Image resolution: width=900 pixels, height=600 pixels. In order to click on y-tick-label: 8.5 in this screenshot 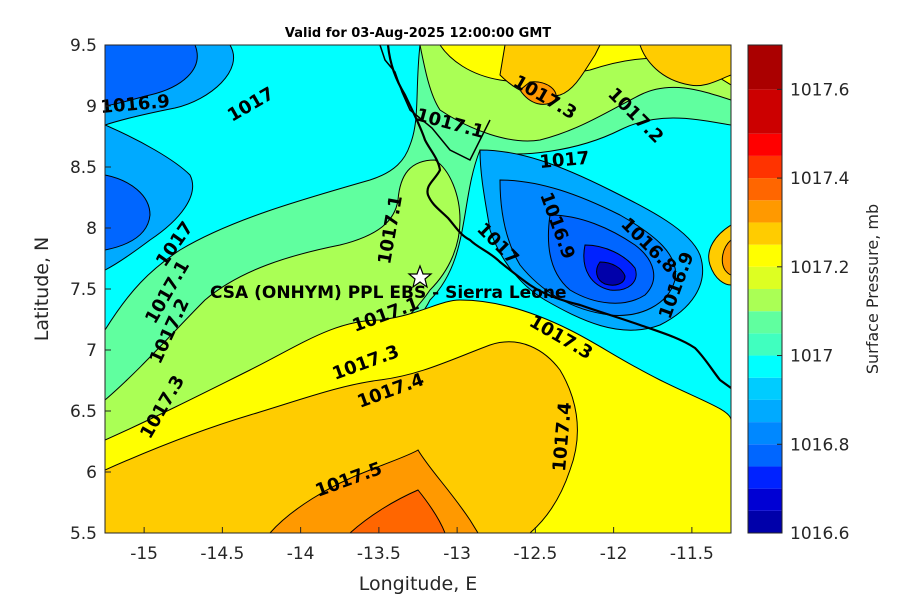, I will do `click(83, 168)`.